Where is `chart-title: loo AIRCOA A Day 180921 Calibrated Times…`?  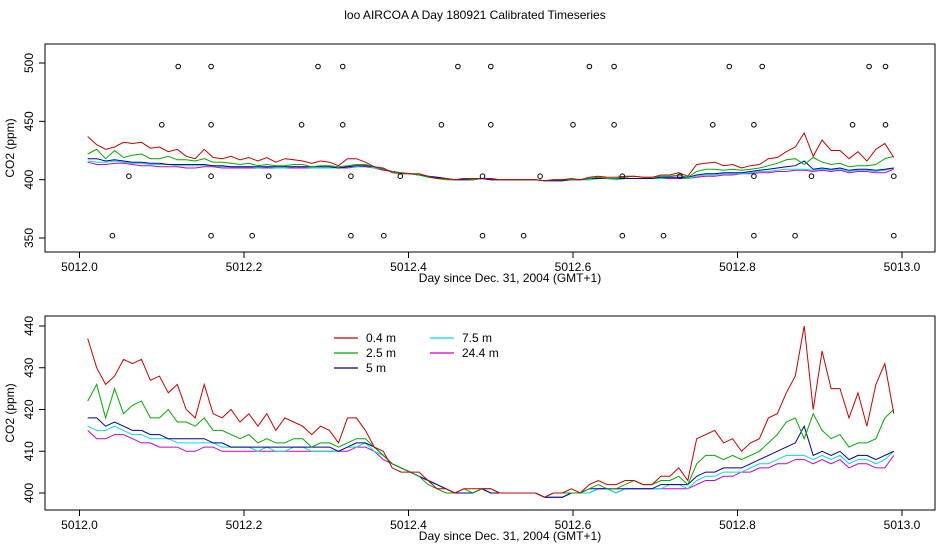
chart-title: loo AIRCOA A Day 180921 Calibrated Times… is located at coordinates (475, 15).